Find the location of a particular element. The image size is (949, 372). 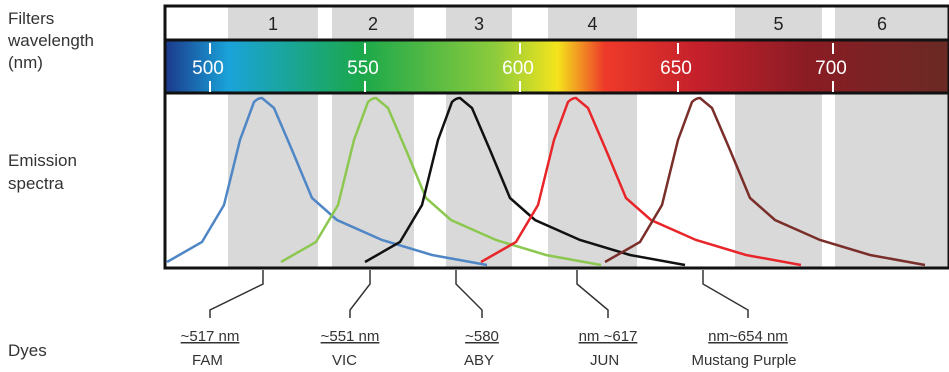

row-label: Dyes is located at coordinates (27, 350).